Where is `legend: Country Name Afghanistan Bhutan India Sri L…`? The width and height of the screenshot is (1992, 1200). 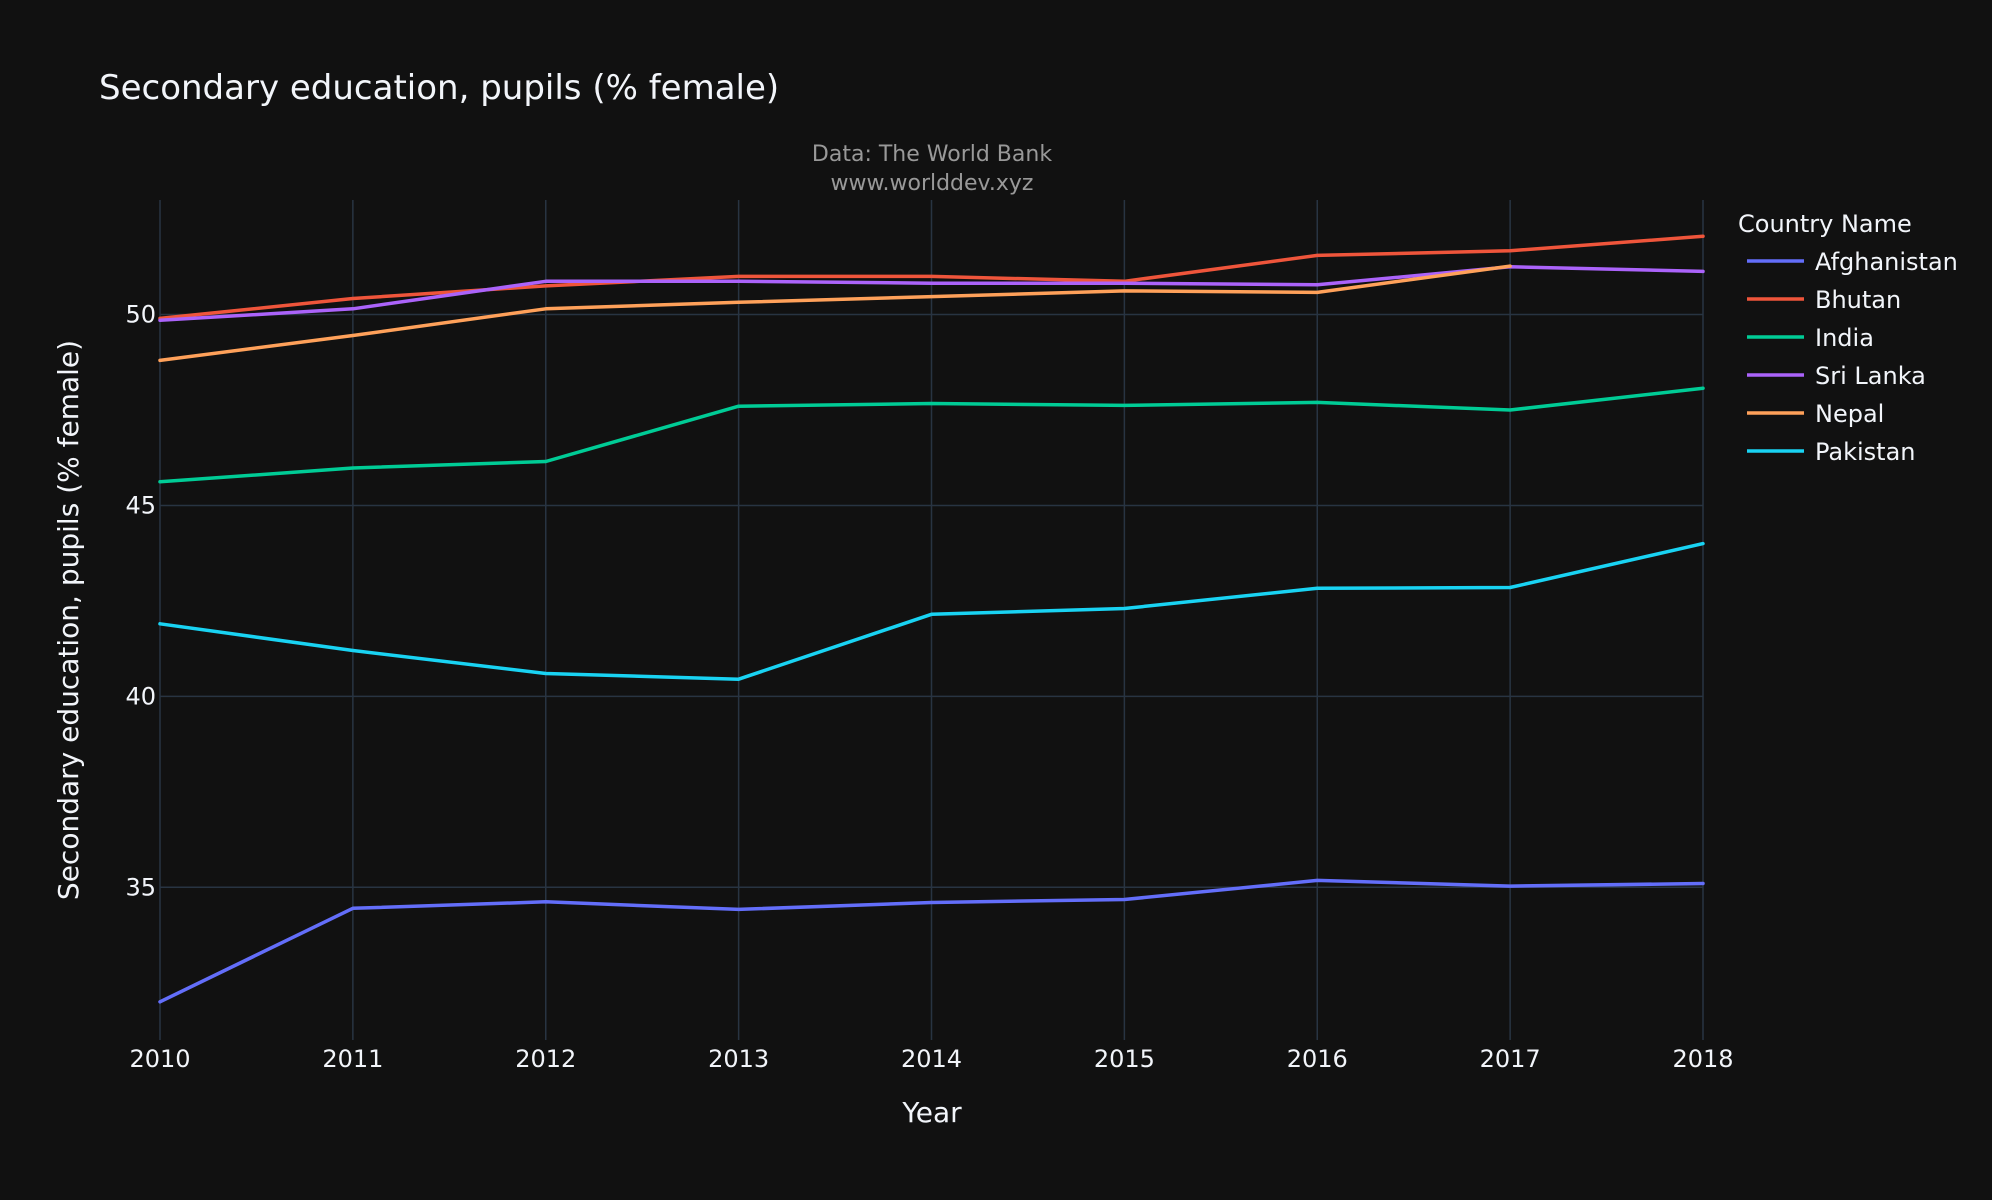
legend: Country Name Afghanistan Bhutan India Sri L… is located at coordinates (1848, 338).